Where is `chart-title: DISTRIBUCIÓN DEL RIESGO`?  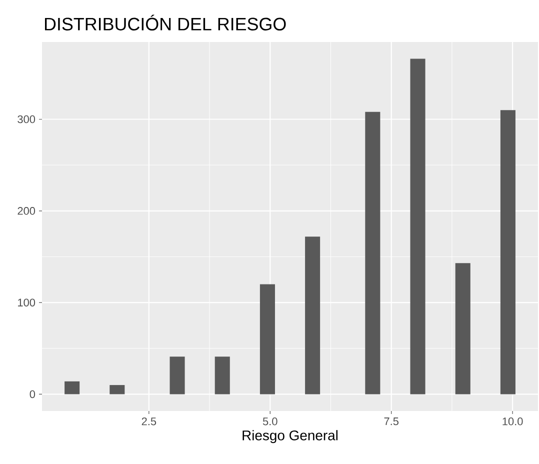 chart-title: DISTRIBUCIÓN DEL RIESGO is located at coordinates (165, 22).